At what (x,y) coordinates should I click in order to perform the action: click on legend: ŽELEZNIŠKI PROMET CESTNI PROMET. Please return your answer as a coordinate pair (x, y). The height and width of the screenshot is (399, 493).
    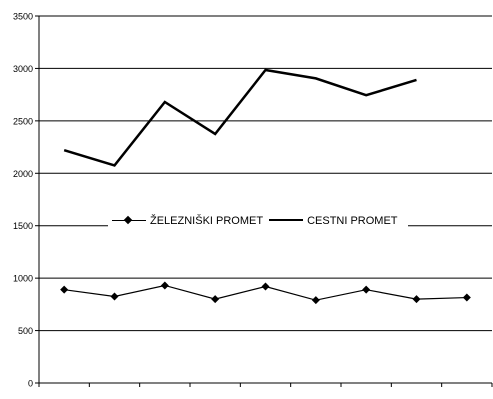
    Looking at the image, I should click on (258, 221).